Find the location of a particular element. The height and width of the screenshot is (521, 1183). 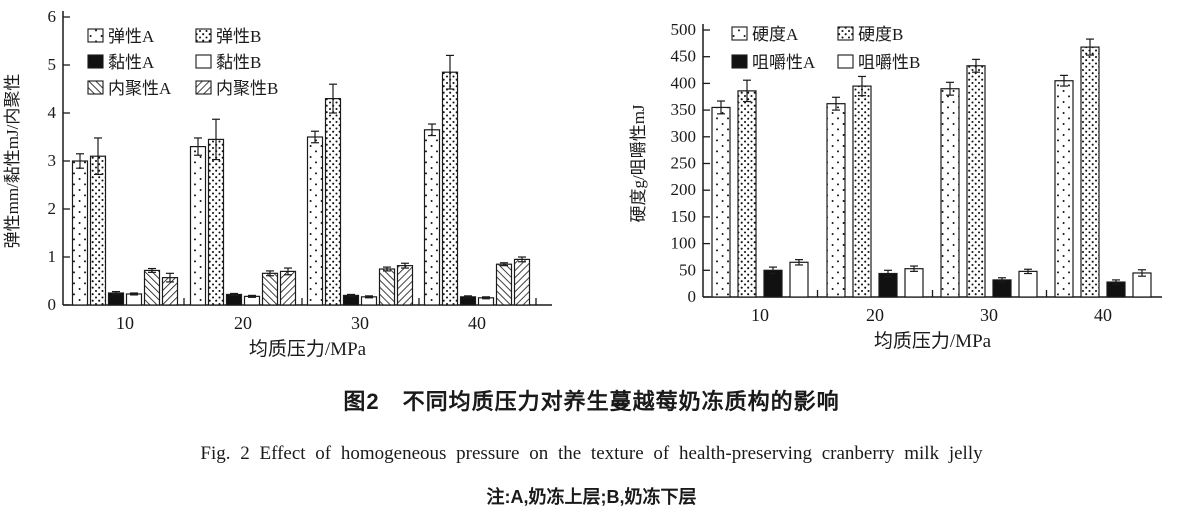

figure-note: 注:A,奶冻上层;B,奶冻下层 is located at coordinates (591, 497).